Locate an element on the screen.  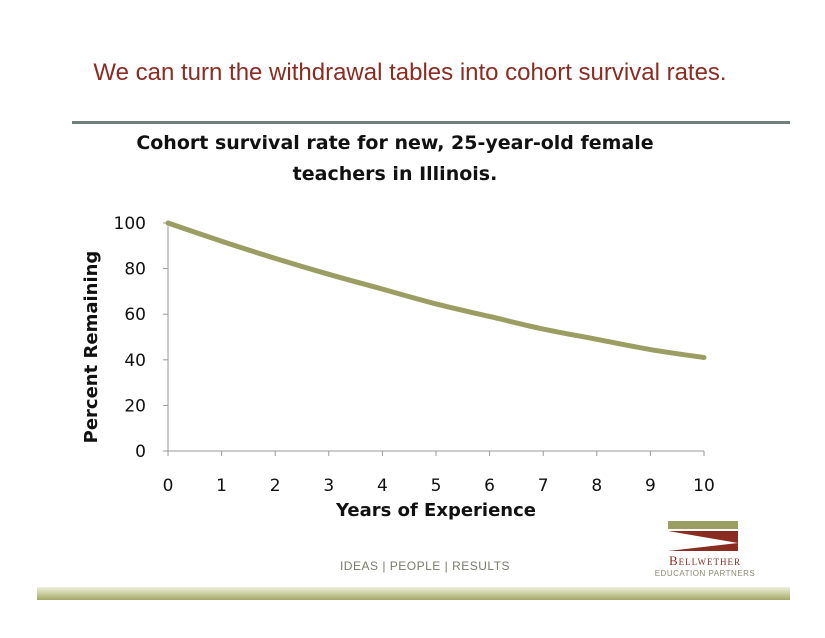
footer-tagline: IDEAS | PEOPLE | RESULTS is located at coordinates (425, 566).